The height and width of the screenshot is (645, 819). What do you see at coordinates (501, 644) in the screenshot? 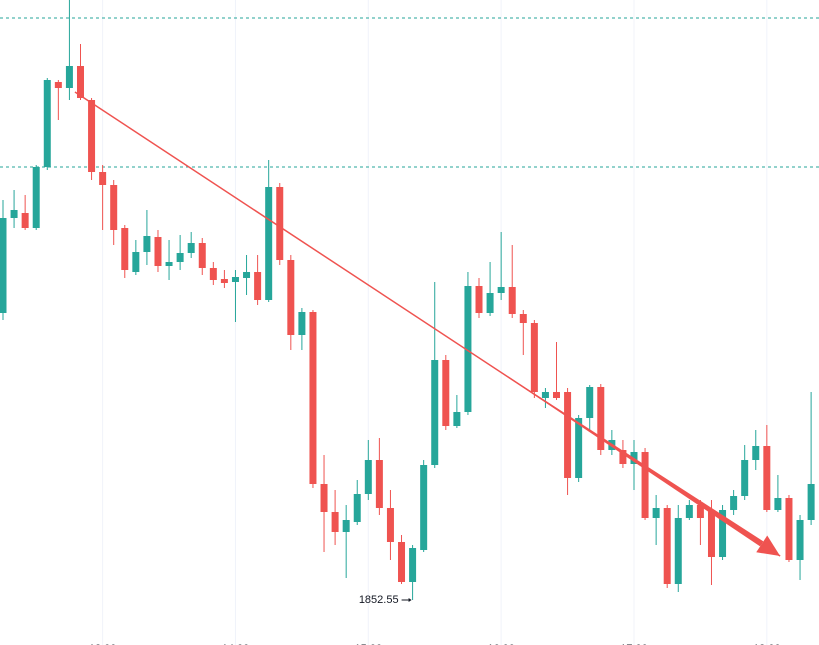
I see `x-tick-label: 16:00` at bounding box center [501, 644].